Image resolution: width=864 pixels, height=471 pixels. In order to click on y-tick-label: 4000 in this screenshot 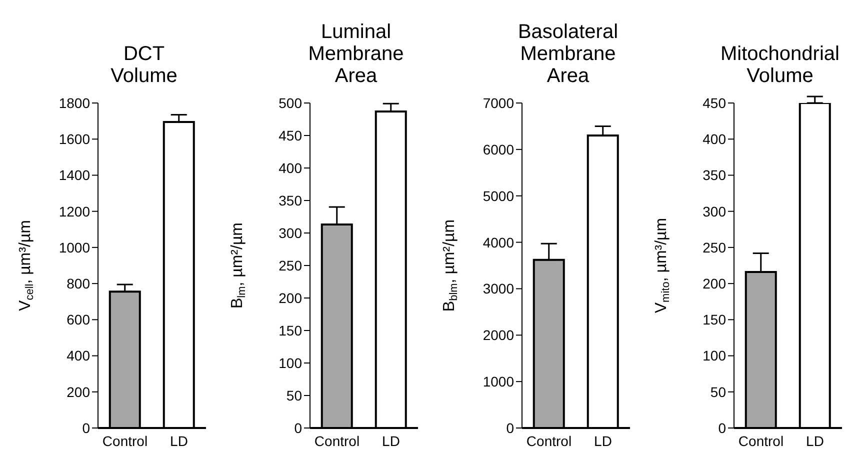, I will do `click(498, 242)`.